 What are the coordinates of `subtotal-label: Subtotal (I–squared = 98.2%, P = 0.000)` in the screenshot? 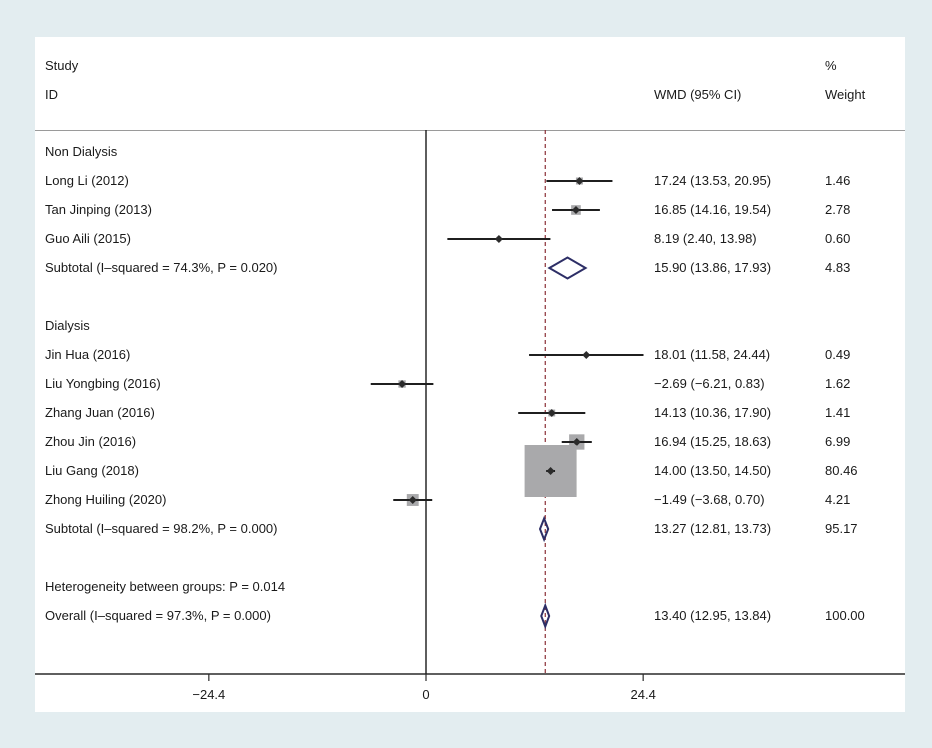 It's located at (161, 528).